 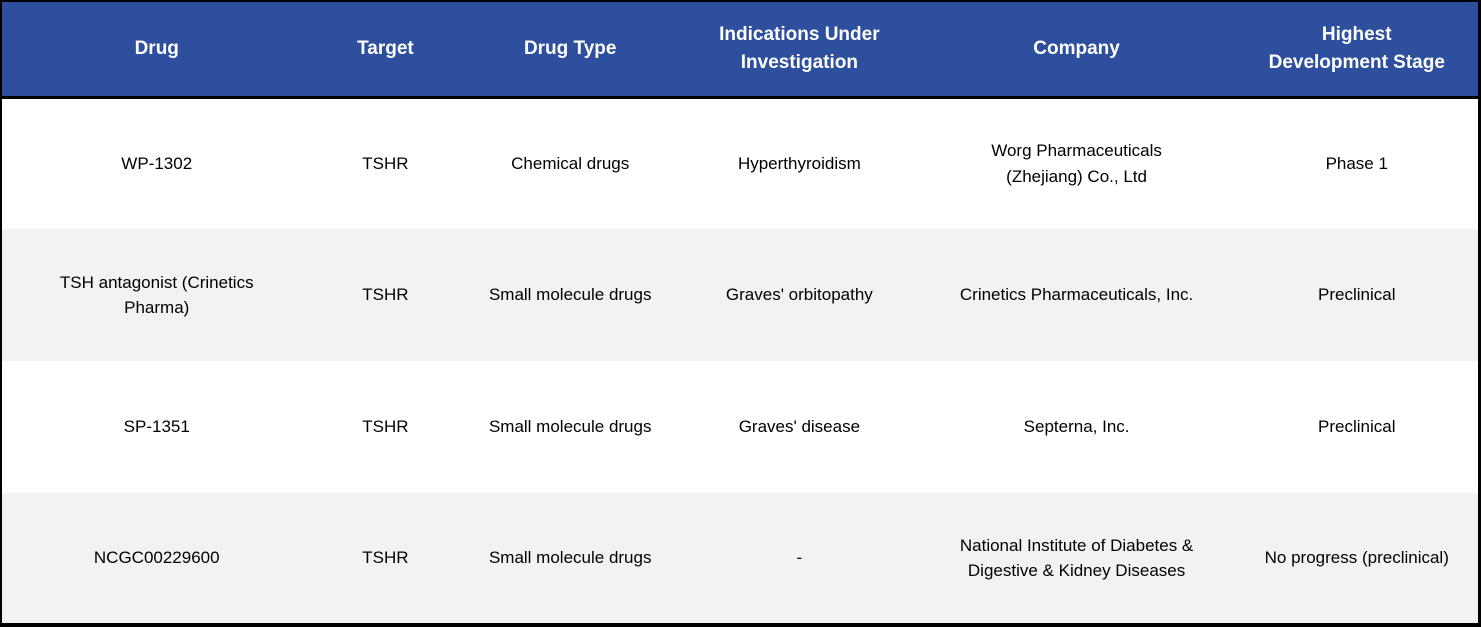 What do you see at coordinates (156, 558) in the screenshot?
I see `cell-drug: NCGC00229600` at bounding box center [156, 558].